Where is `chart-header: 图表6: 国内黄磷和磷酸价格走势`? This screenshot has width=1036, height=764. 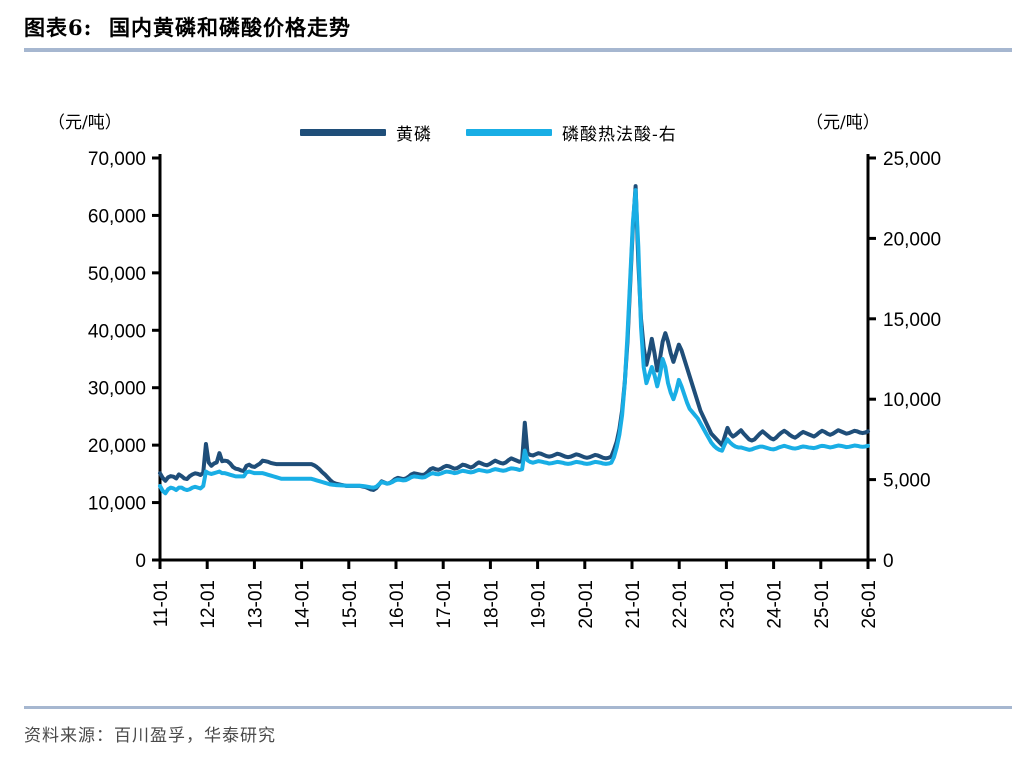
chart-header: 图表6: 国内黄磷和磷酸价格走势 is located at coordinates (518, 33).